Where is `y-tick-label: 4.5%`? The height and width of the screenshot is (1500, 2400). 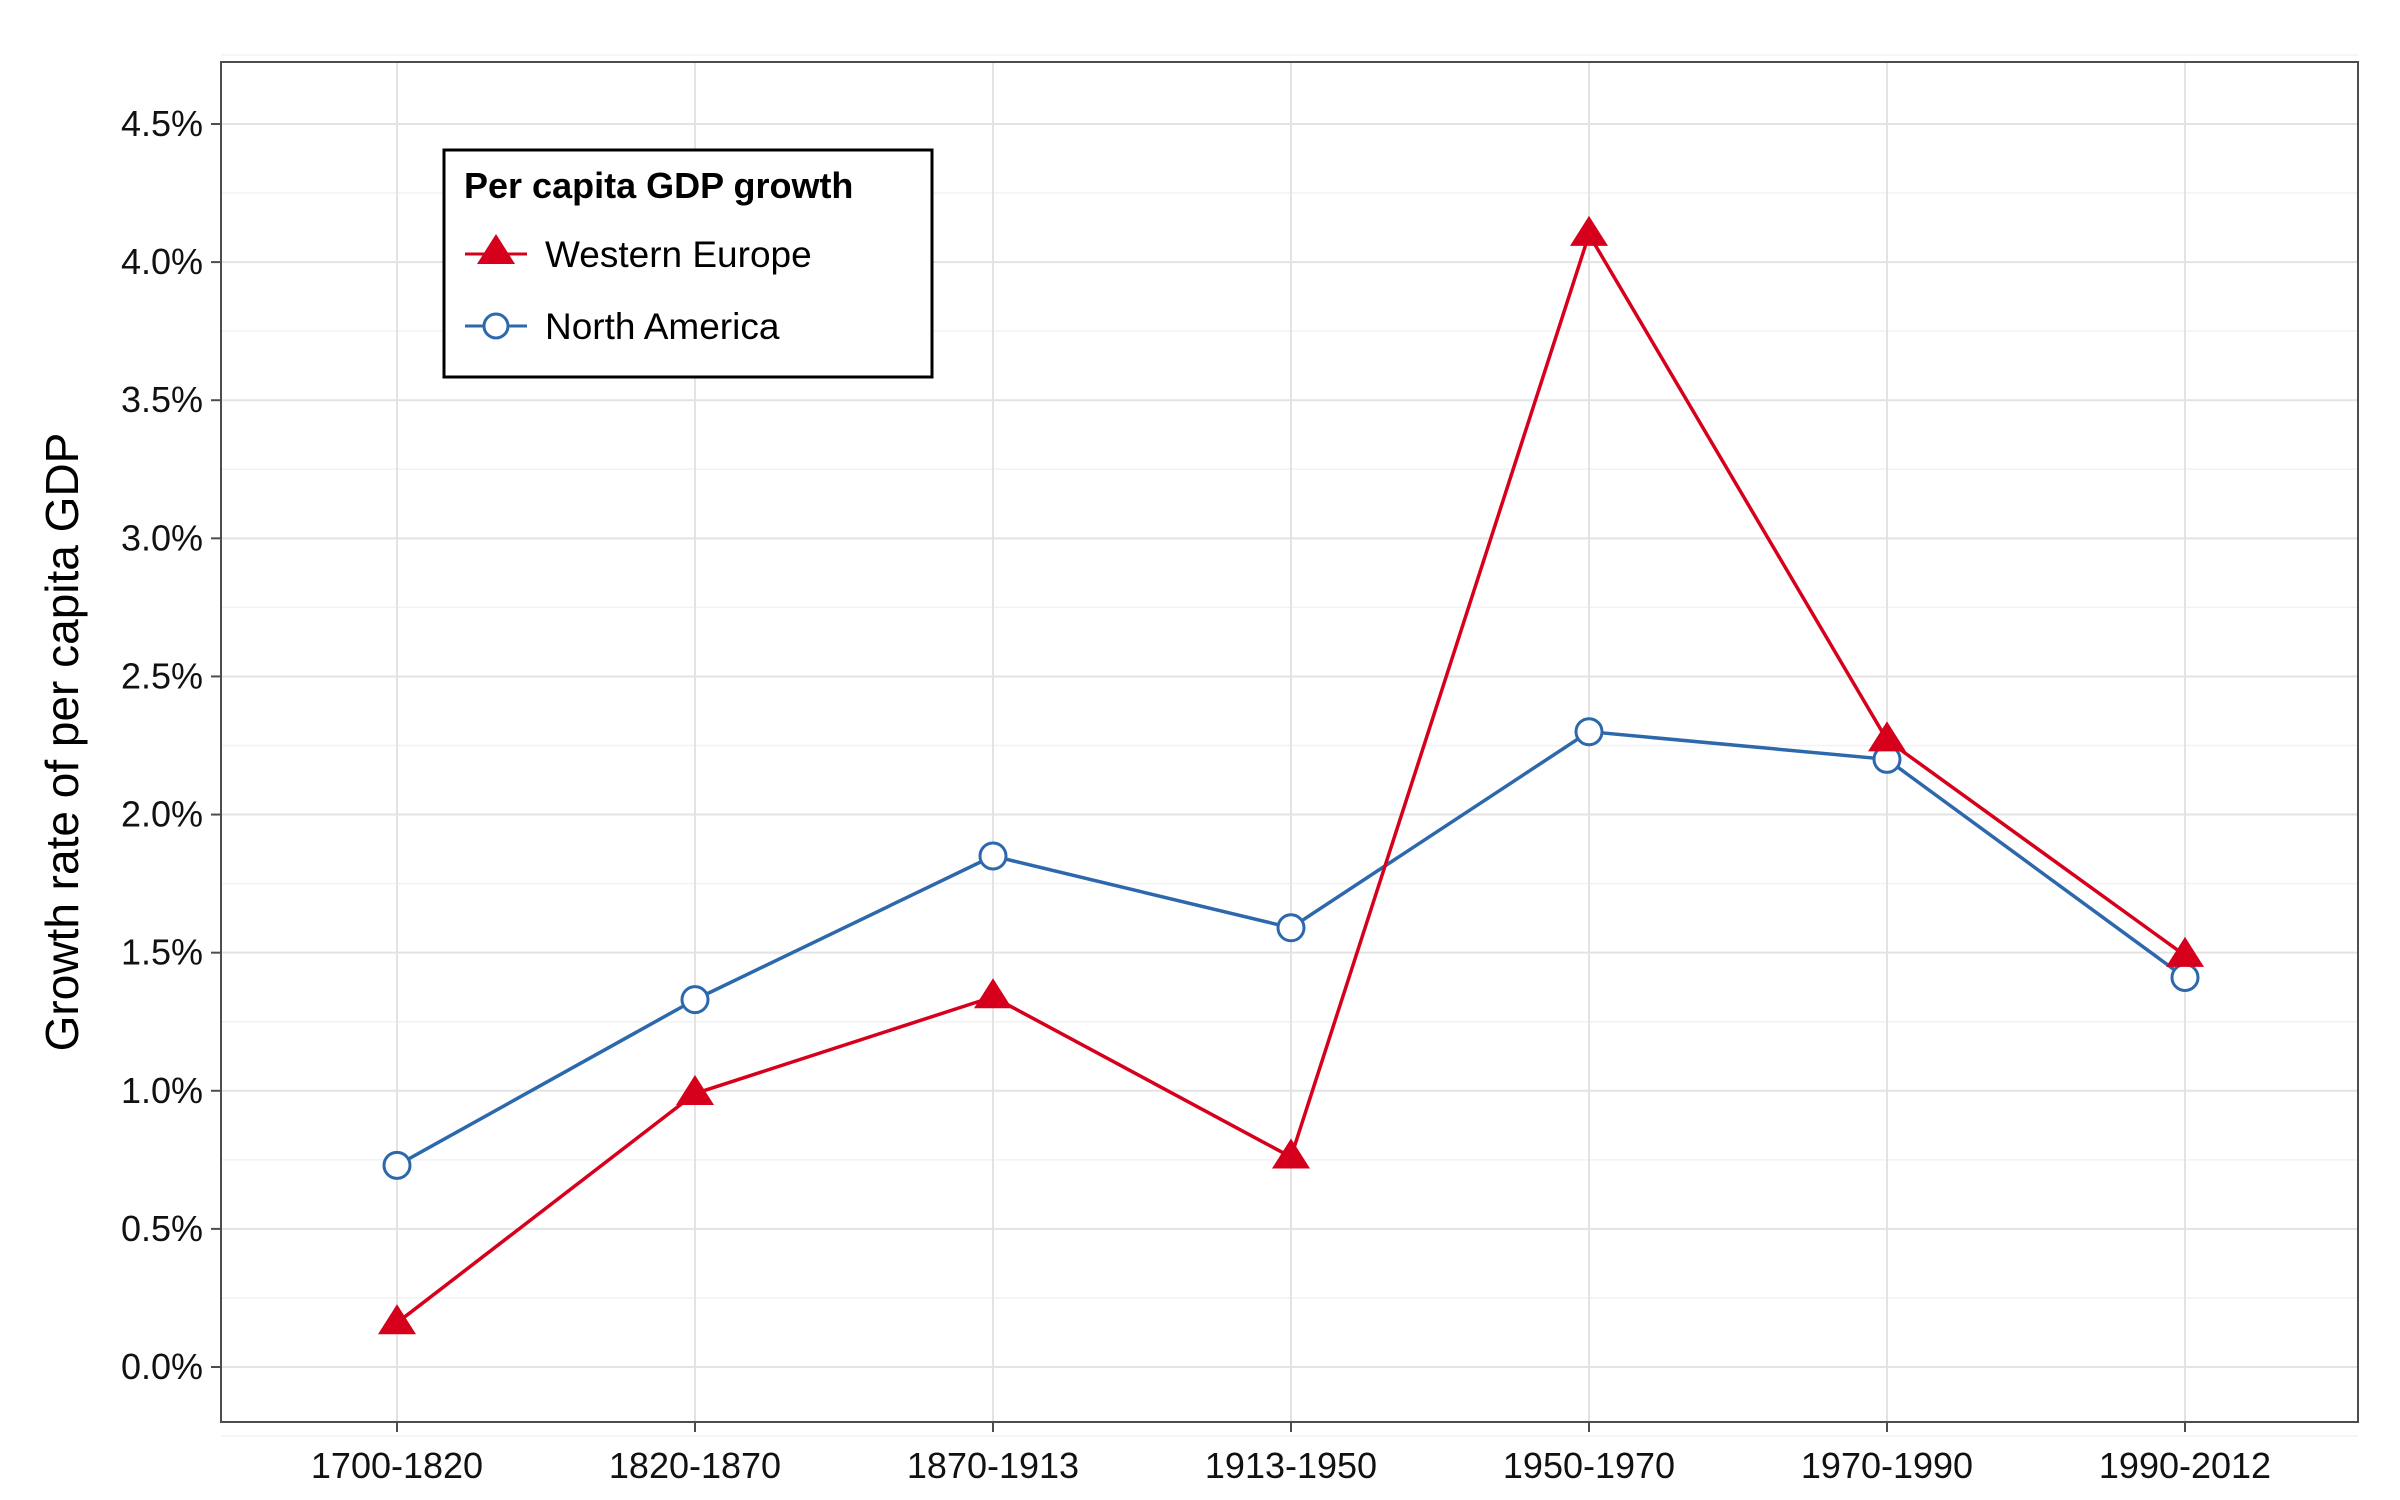 y-tick-label: 4.5% is located at coordinates (162, 123).